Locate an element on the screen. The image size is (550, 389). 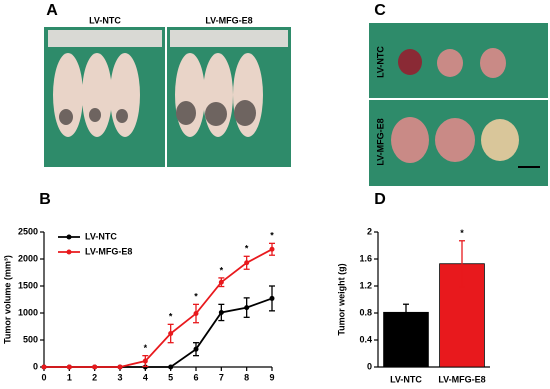
bar is located at coordinates (406, 339).